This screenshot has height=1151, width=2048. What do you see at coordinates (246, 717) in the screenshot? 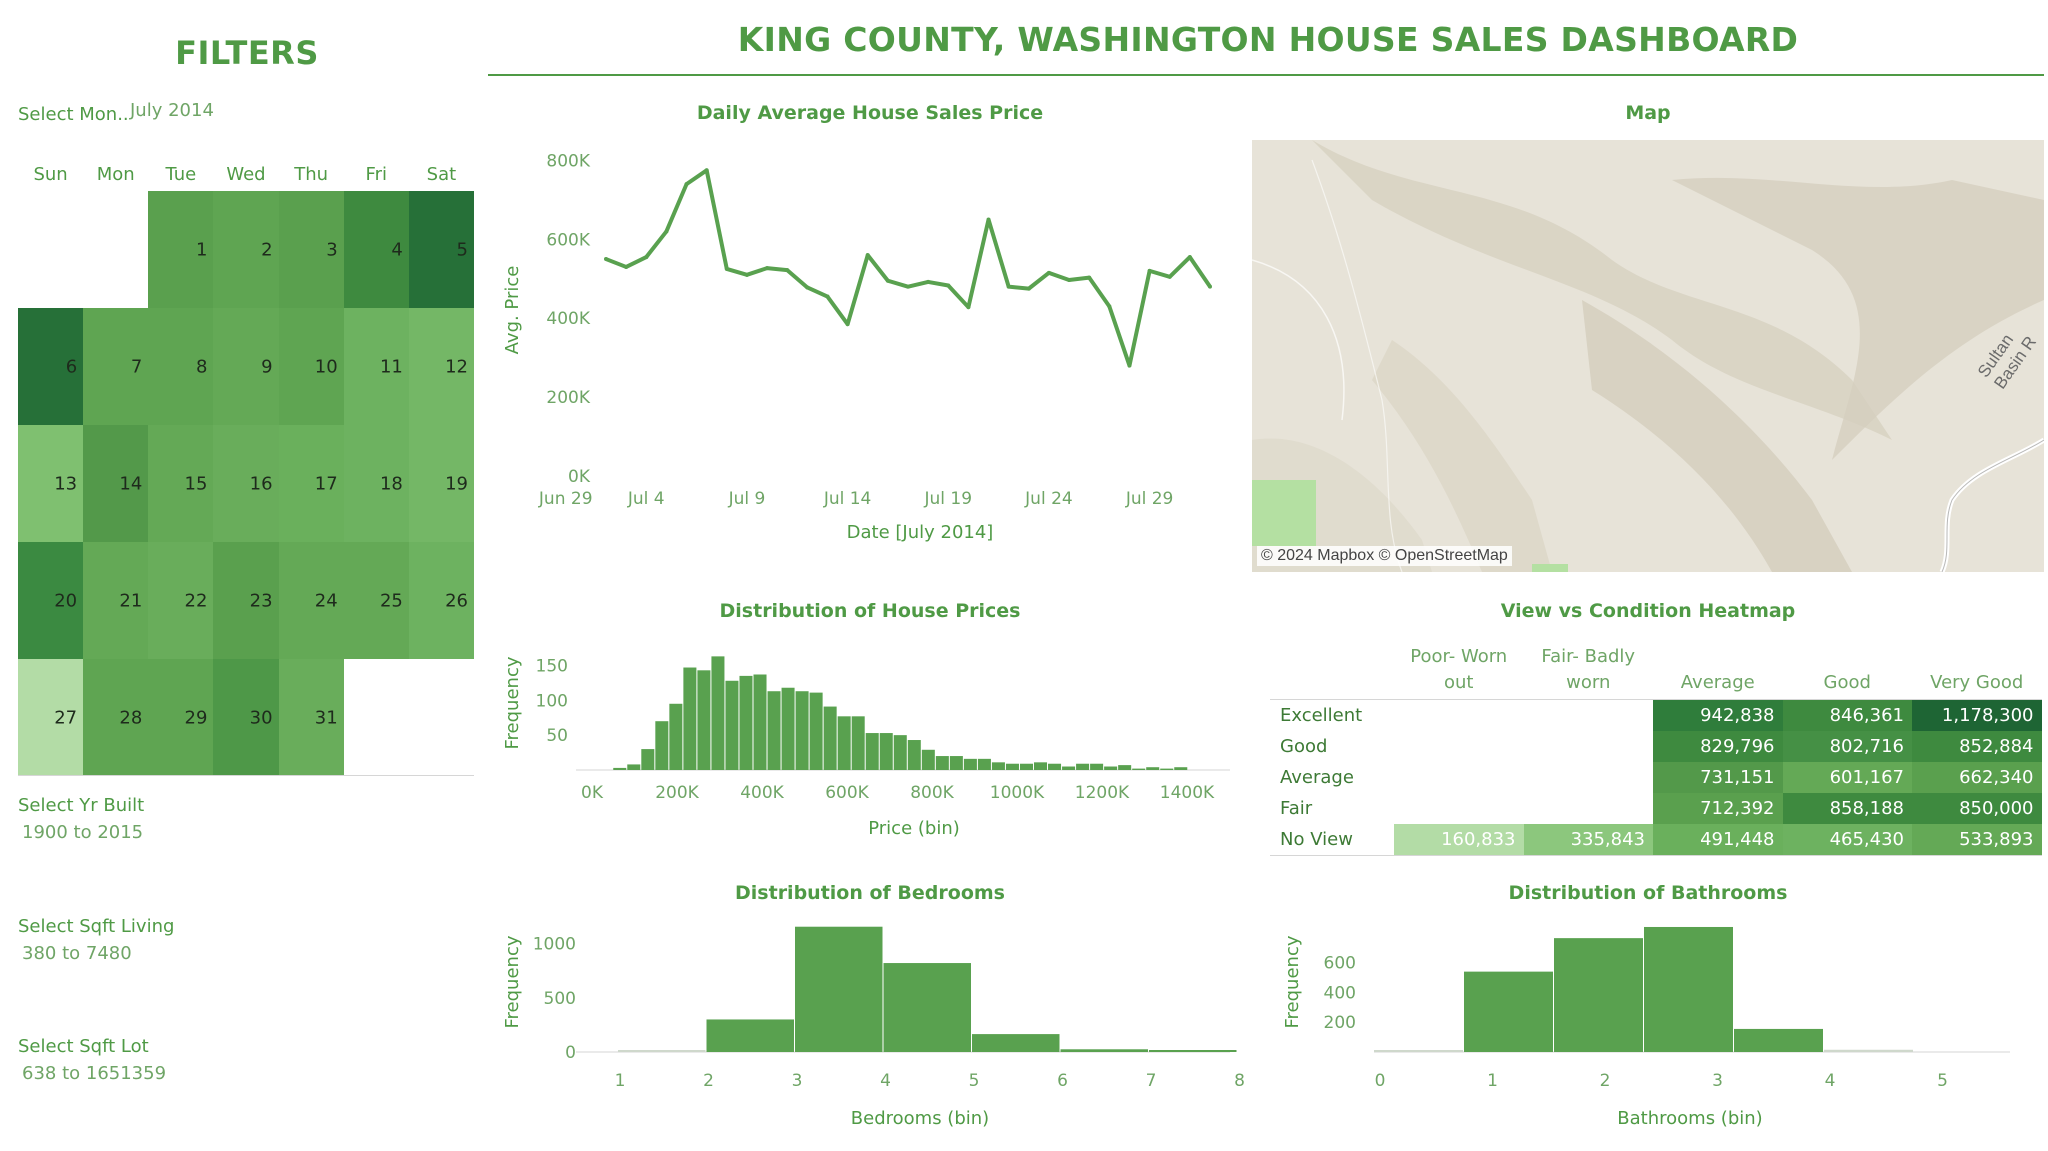
I see `calendar-day: 30` at bounding box center [246, 717].